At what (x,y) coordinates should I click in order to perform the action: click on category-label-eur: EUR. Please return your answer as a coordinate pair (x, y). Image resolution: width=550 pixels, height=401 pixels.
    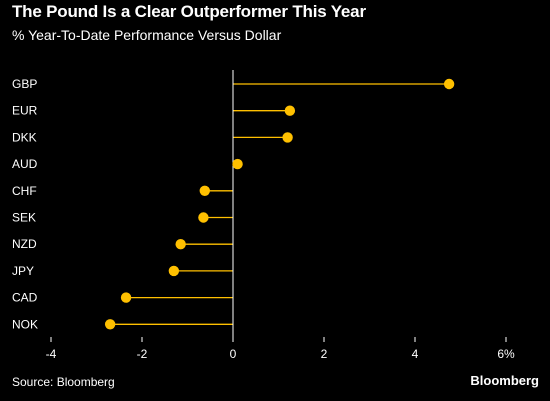
    Looking at the image, I should click on (25, 111).